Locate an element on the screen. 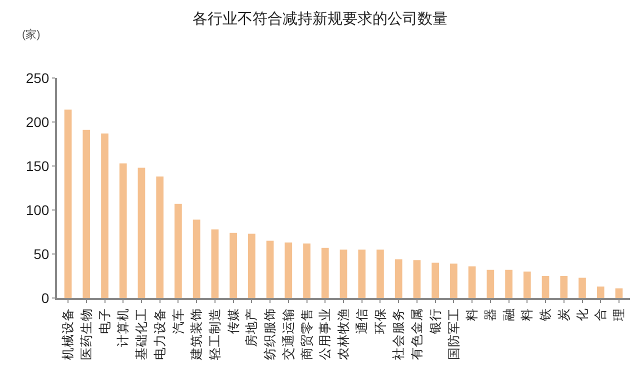 This screenshot has width=640, height=370. x-tick-label: 基础化工 is located at coordinates (141, 334).